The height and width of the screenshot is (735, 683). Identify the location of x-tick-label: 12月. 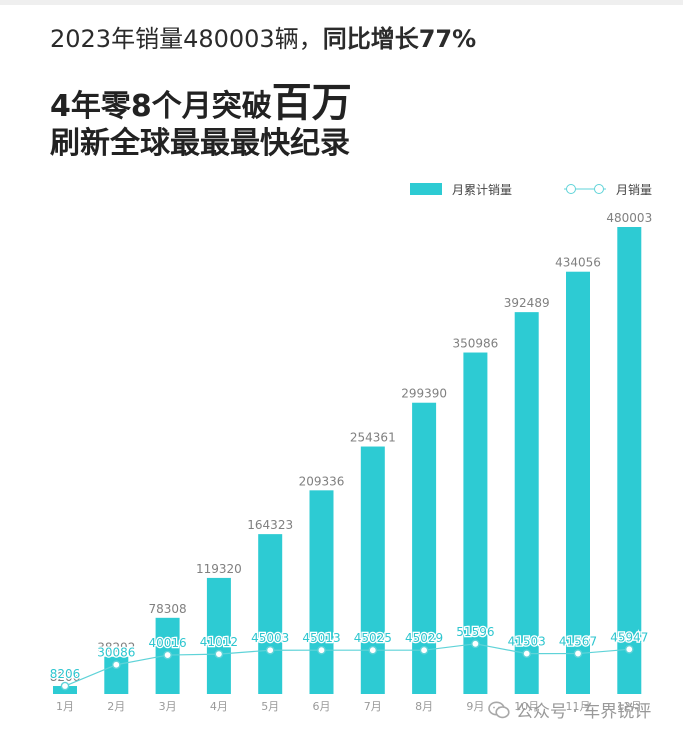
(629, 706).